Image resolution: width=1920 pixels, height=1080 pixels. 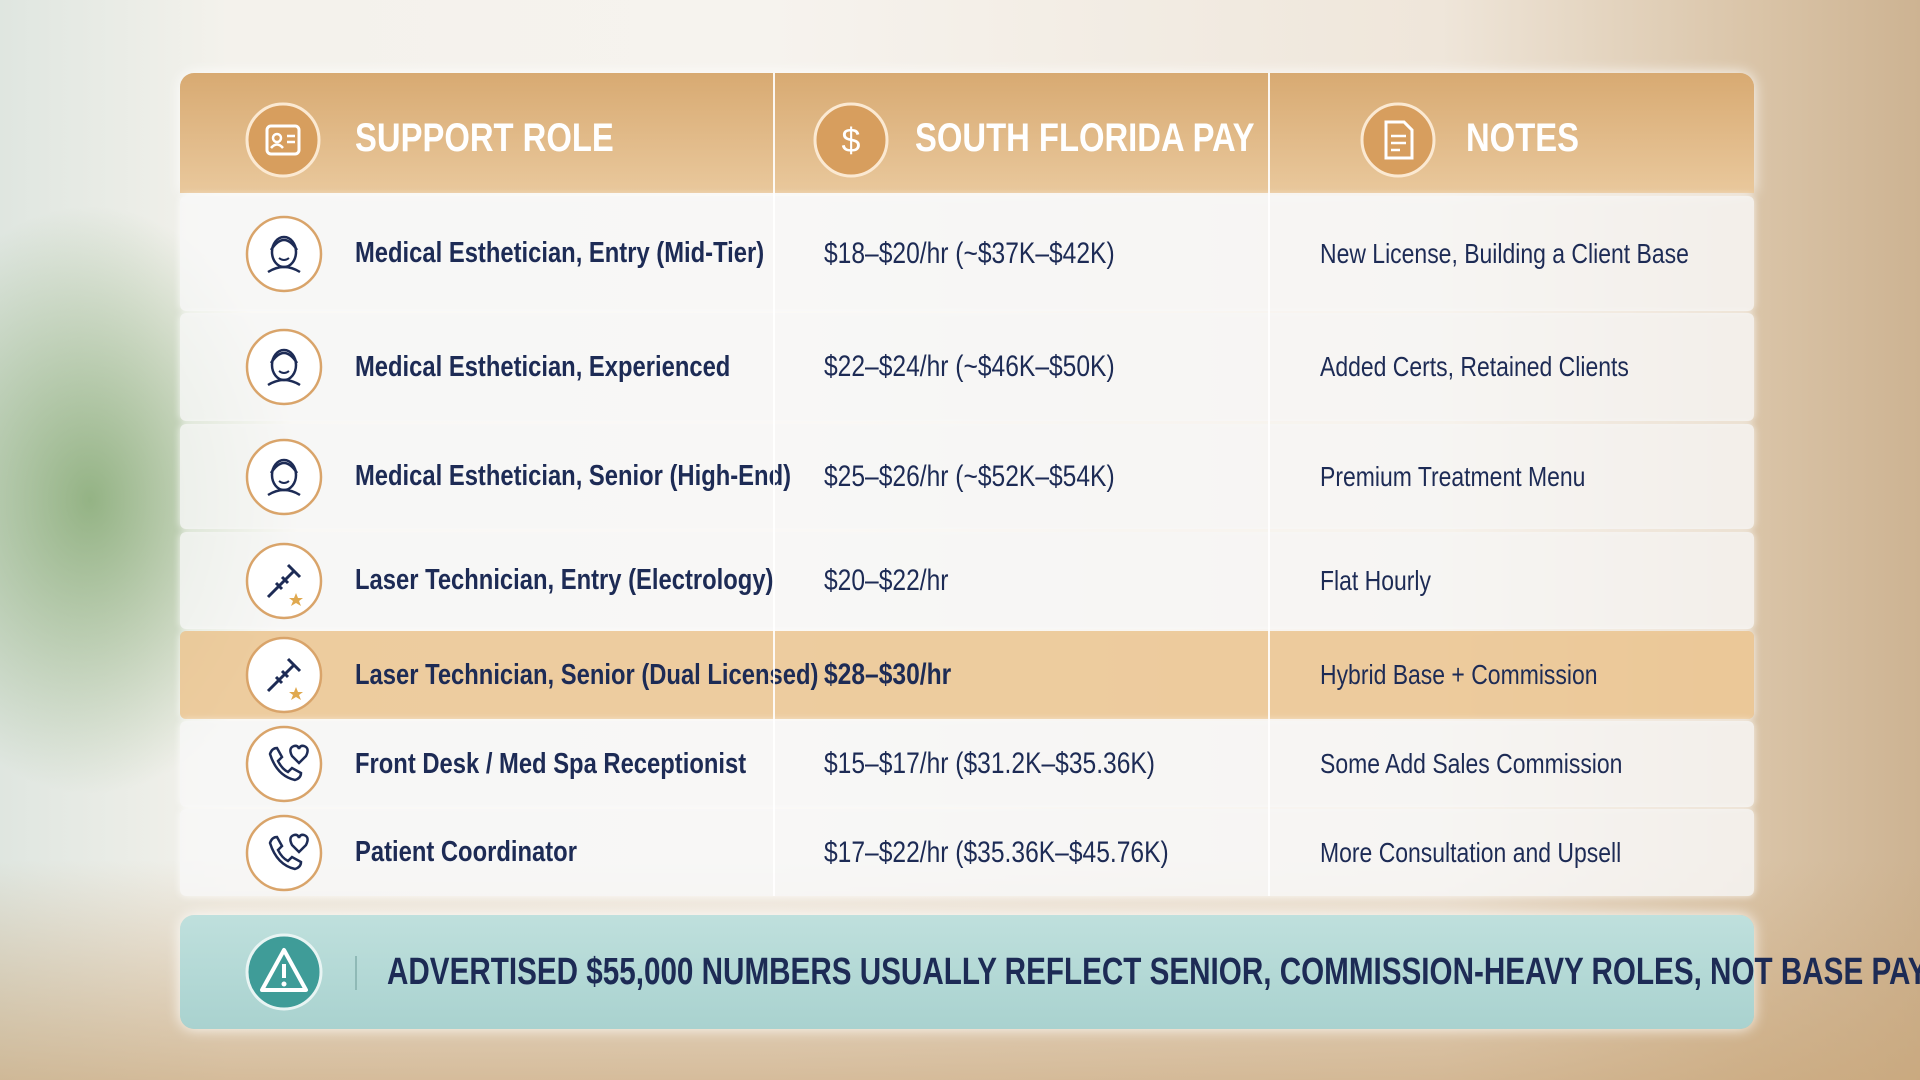 I want to click on role-cell: Patient Coordinator, so click(x=490, y=852).